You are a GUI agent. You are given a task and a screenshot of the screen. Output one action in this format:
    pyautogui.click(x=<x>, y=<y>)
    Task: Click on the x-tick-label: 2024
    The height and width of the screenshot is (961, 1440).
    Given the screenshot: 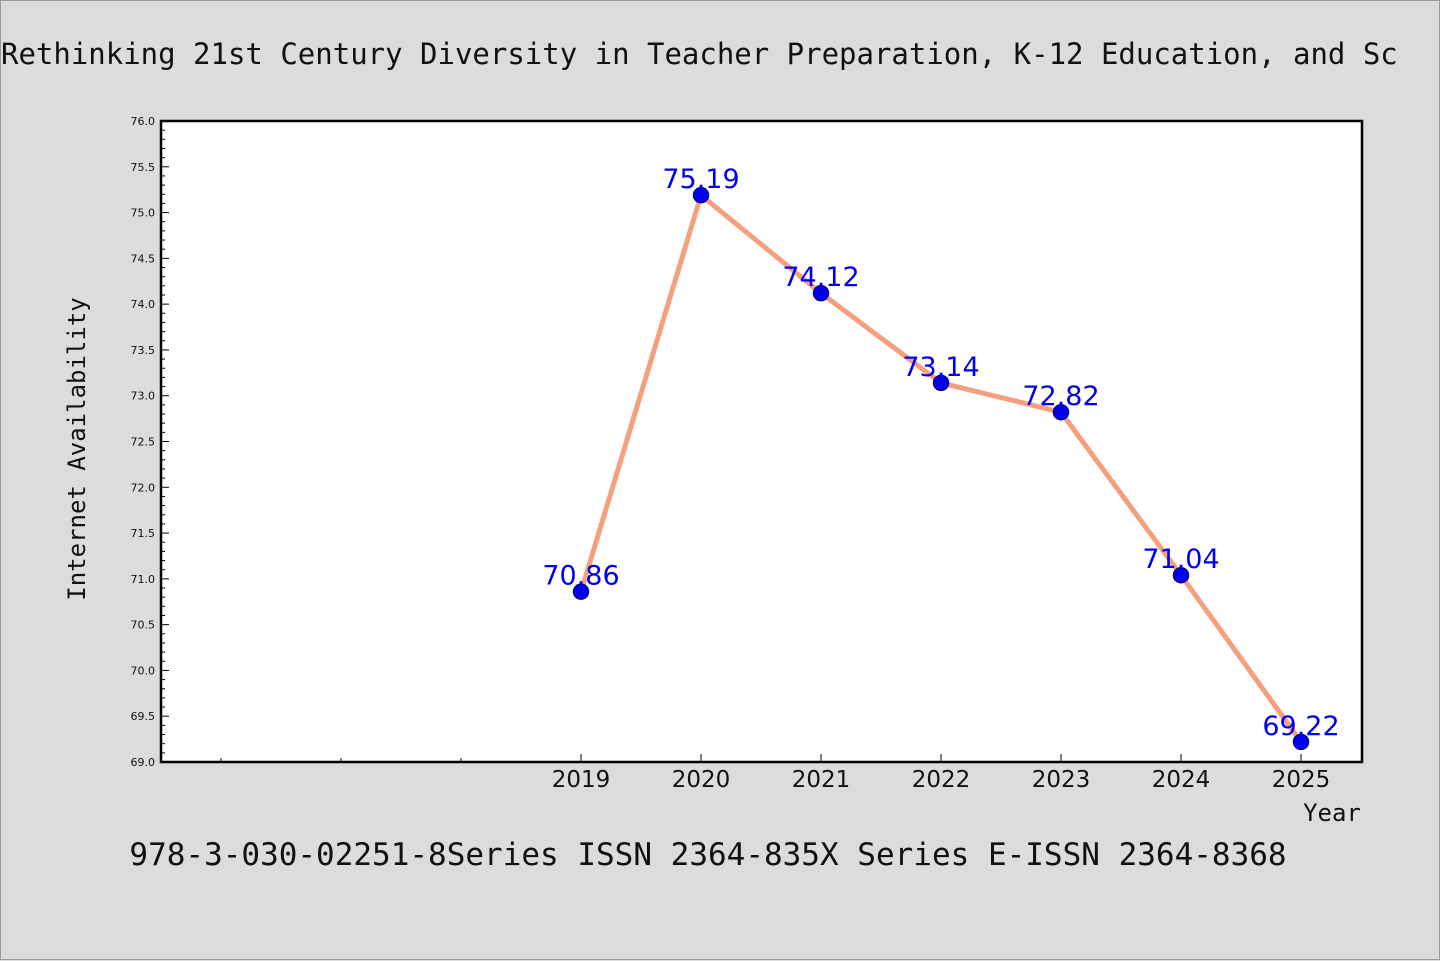 What is the action you would take?
    pyautogui.click(x=1181, y=780)
    